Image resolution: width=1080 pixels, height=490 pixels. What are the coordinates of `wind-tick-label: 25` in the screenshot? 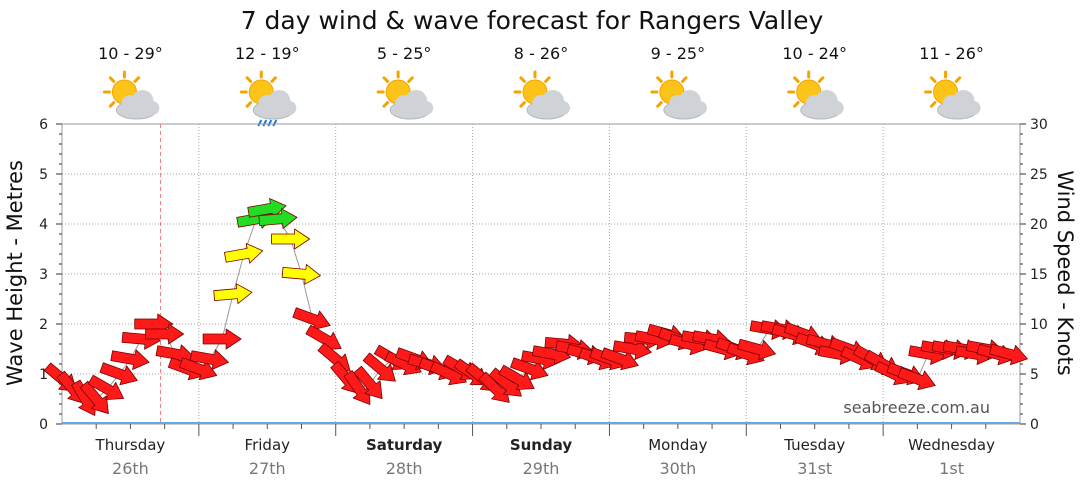 It's located at (1039, 175).